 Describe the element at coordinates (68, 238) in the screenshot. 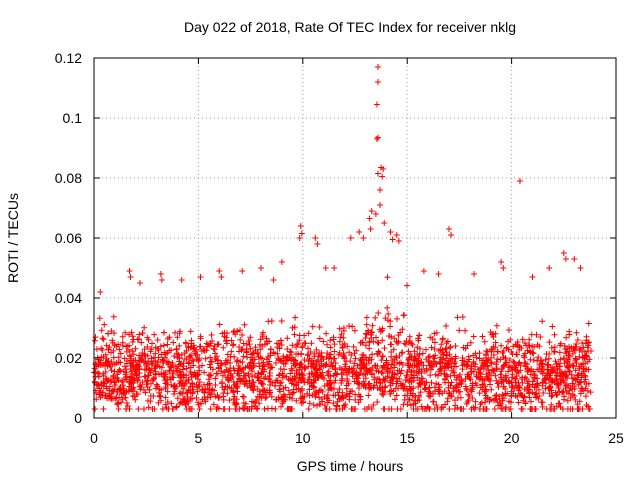

I see `y-tick-label: 0.06` at that location.